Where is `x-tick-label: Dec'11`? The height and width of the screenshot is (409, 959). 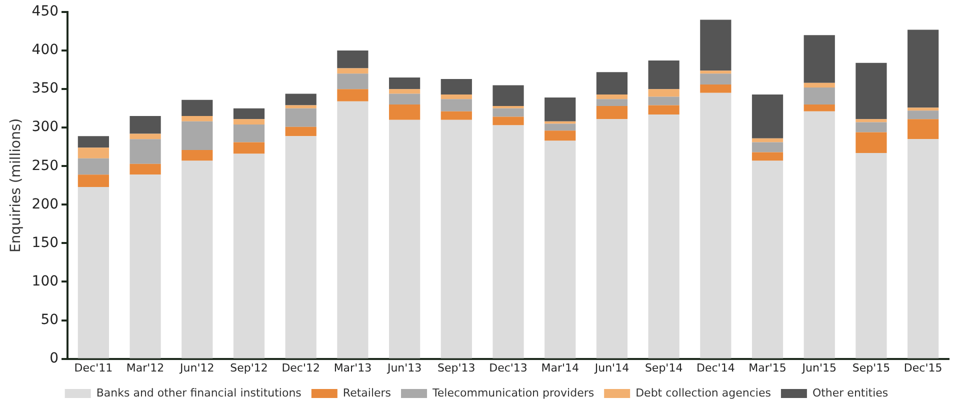
x-tick-label: Dec'11 is located at coordinates (93, 367).